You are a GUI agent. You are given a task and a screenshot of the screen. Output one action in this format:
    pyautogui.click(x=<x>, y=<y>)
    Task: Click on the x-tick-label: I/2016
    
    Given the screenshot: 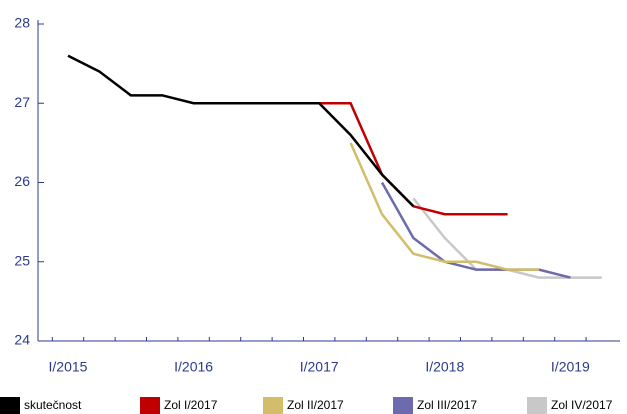 What is the action you would take?
    pyautogui.click(x=193, y=367)
    